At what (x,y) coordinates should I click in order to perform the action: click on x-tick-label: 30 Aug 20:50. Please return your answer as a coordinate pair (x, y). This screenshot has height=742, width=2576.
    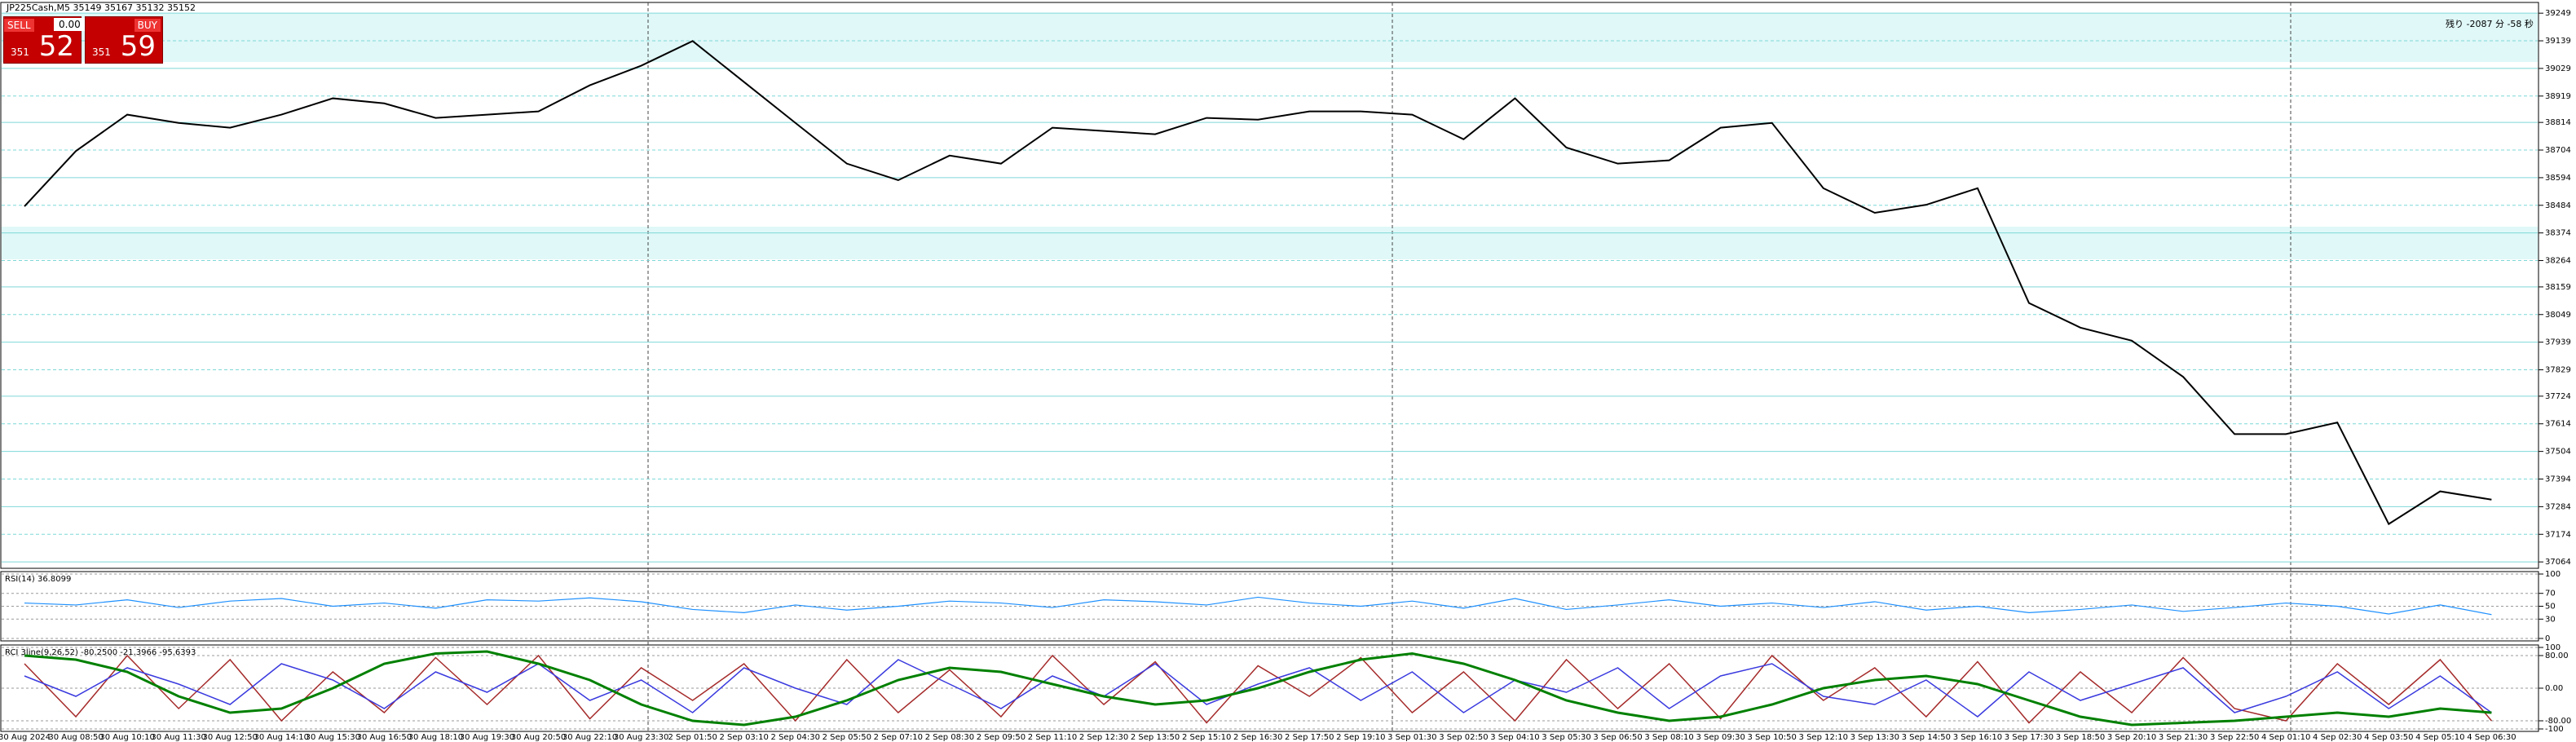
    Looking at the image, I should click on (538, 737).